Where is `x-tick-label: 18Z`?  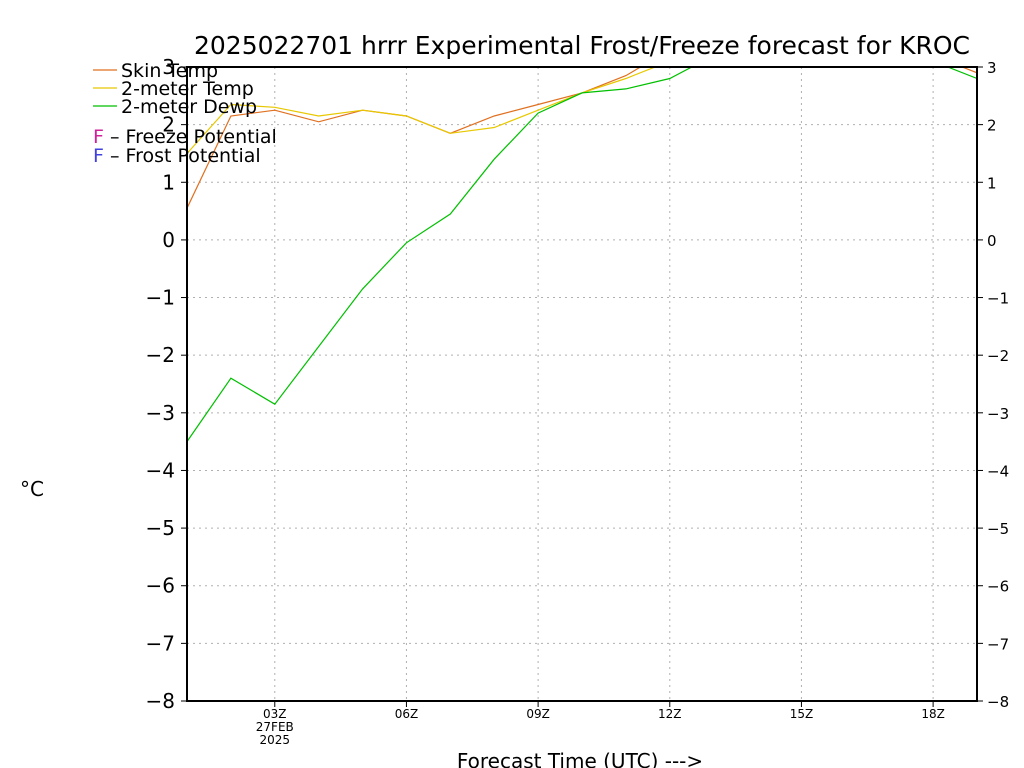 x-tick-label: 18Z is located at coordinates (933, 714).